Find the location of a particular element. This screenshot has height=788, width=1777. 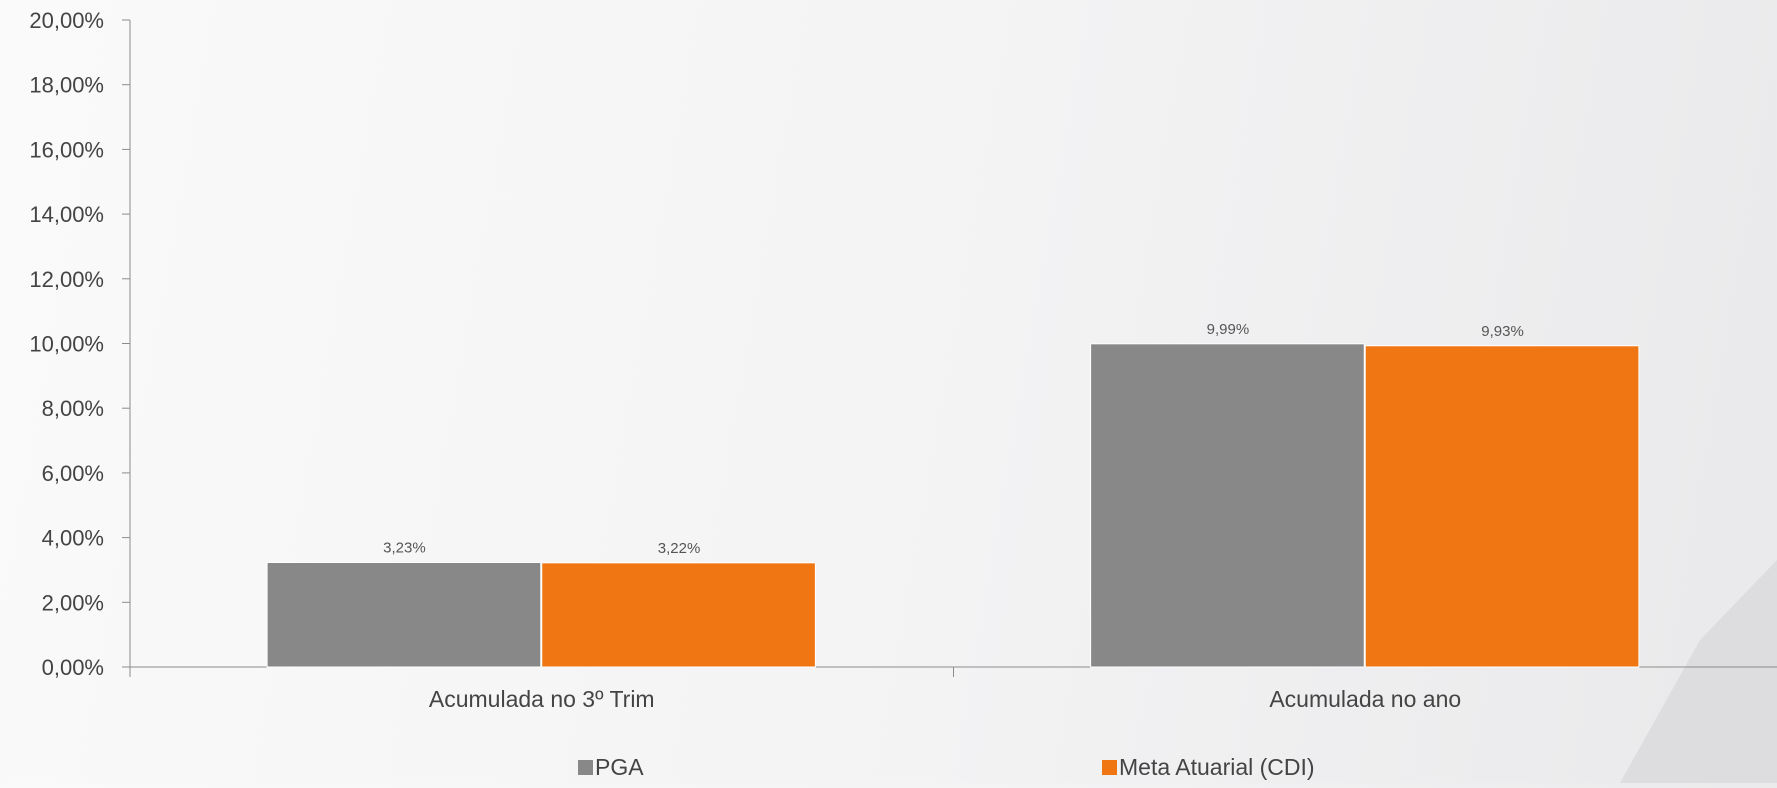

x-category-label: Acumulada no 3º Trim is located at coordinates (542, 699).